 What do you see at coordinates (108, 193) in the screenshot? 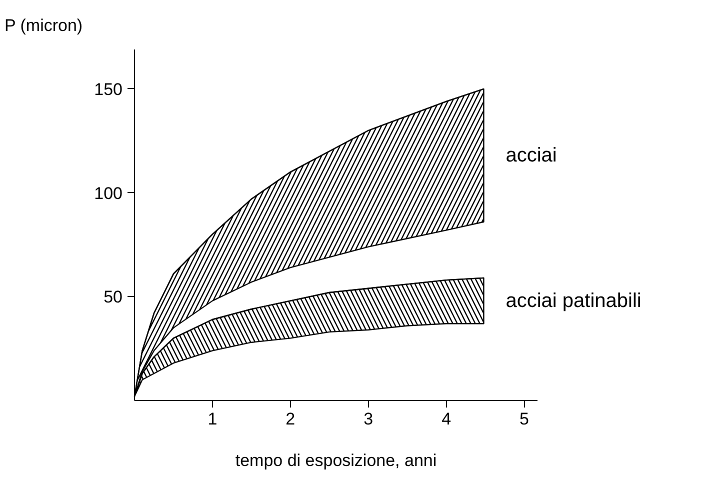
I see `y-tick-label: 100` at bounding box center [108, 193].